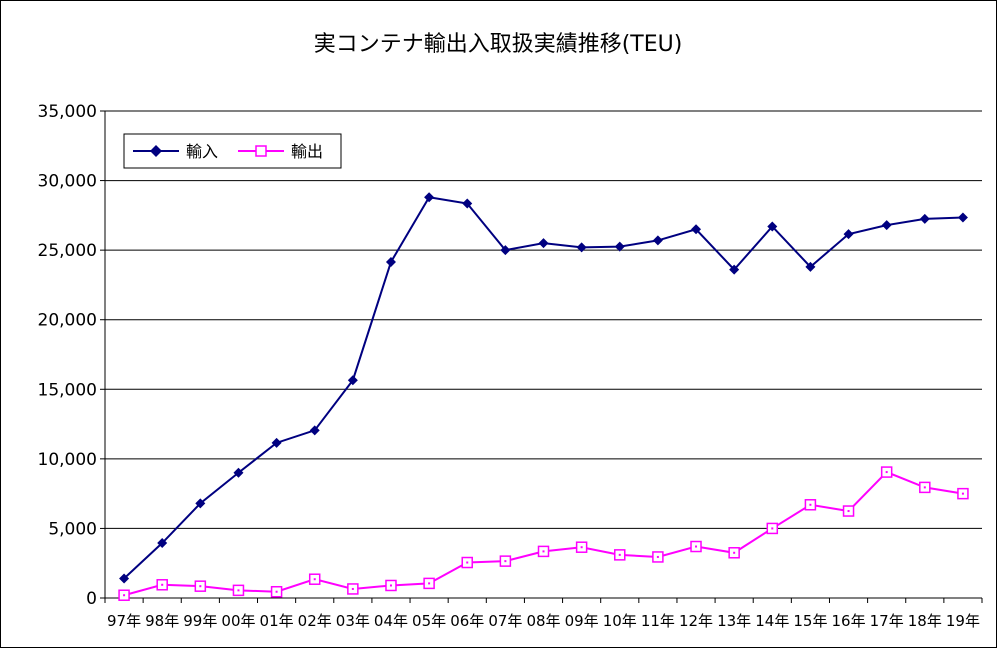  Describe the element at coordinates (124, 621) in the screenshot. I see `x-tick-label: 97年` at that location.